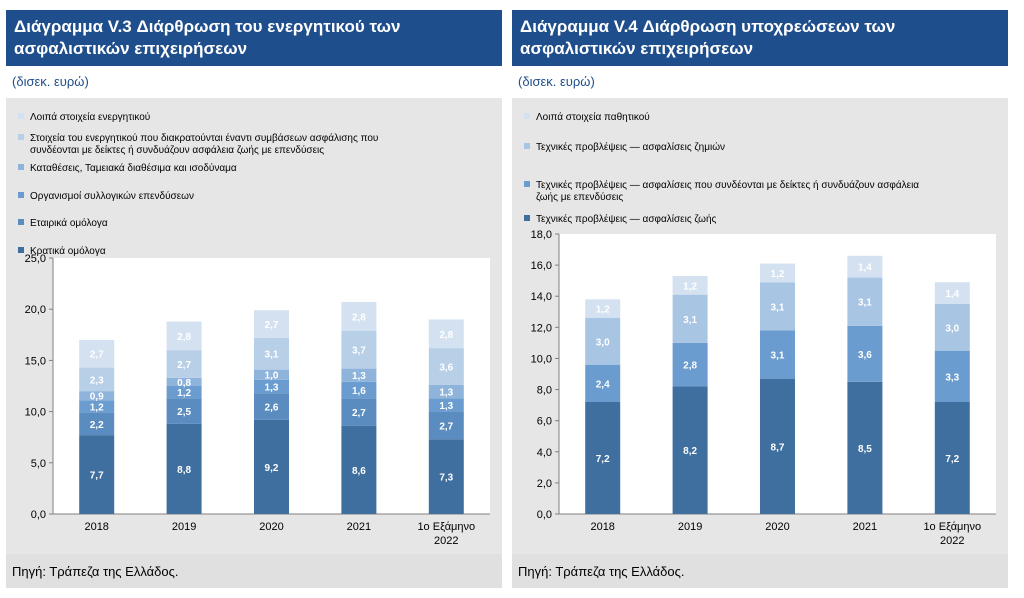  I want to click on data-label: 3,3, so click(952, 377).